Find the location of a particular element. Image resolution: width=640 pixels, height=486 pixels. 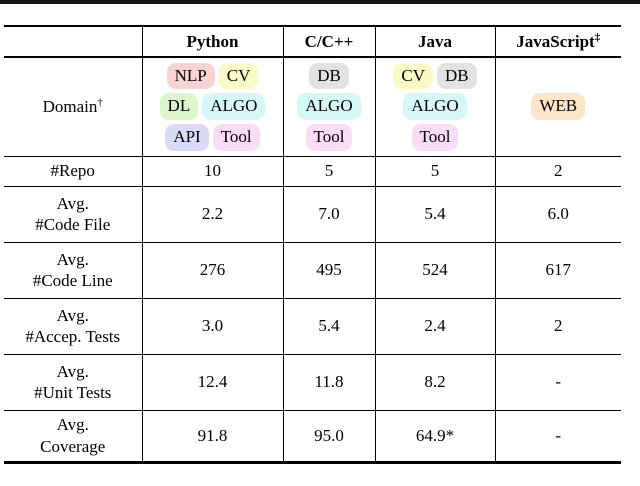

cell-value: 8.2 is located at coordinates (434, 382).